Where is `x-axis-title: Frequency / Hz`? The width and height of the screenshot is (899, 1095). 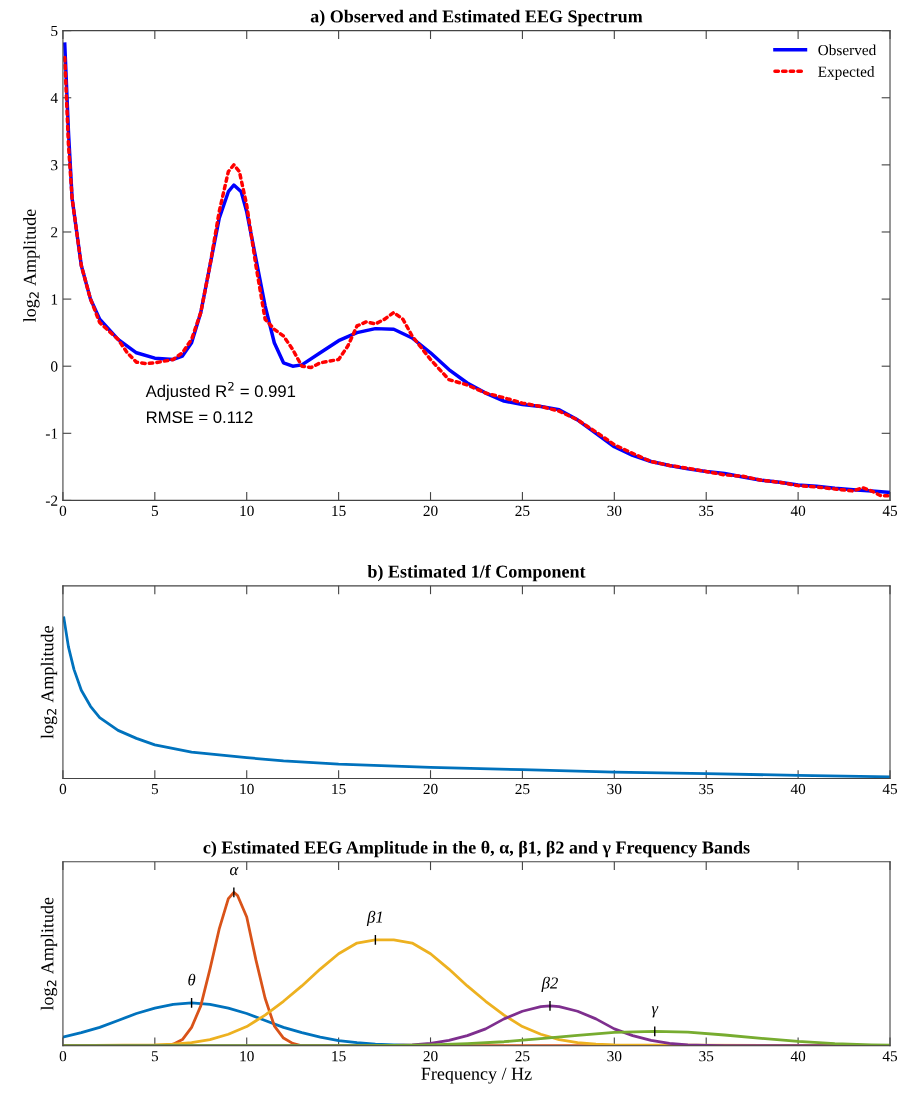 x-axis-title: Frequency / Hz is located at coordinates (476, 1075).